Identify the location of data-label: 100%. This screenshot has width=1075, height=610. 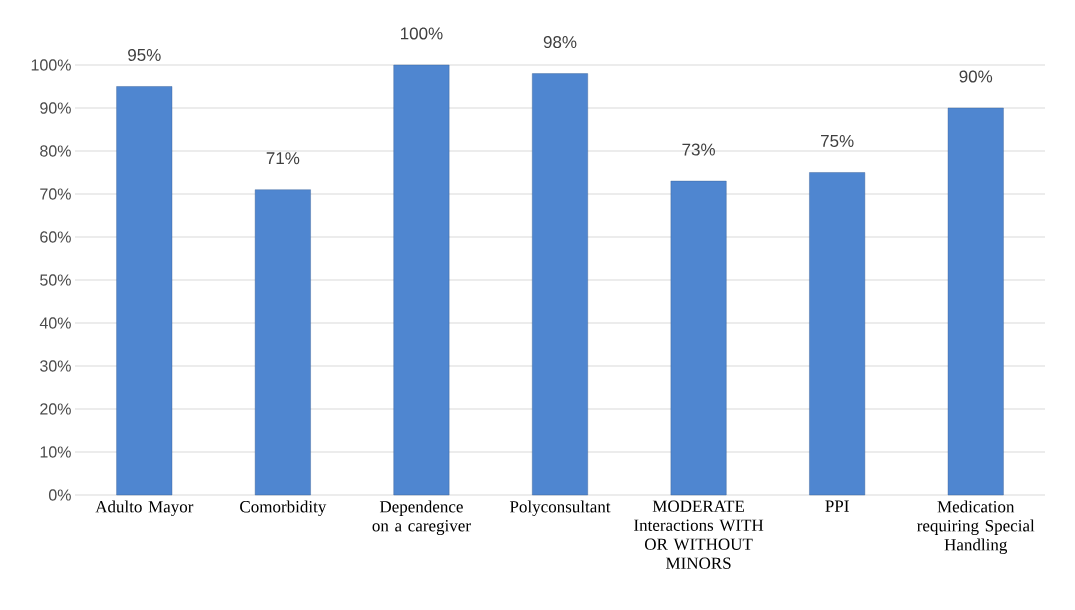
(422, 33).